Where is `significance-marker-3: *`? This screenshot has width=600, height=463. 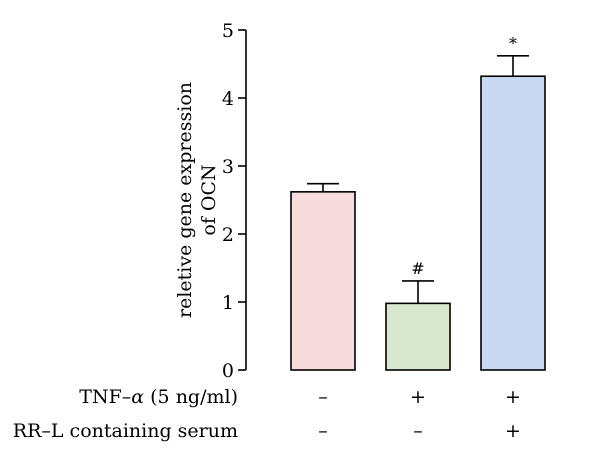 significance-marker-3: * is located at coordinates (513, 43).